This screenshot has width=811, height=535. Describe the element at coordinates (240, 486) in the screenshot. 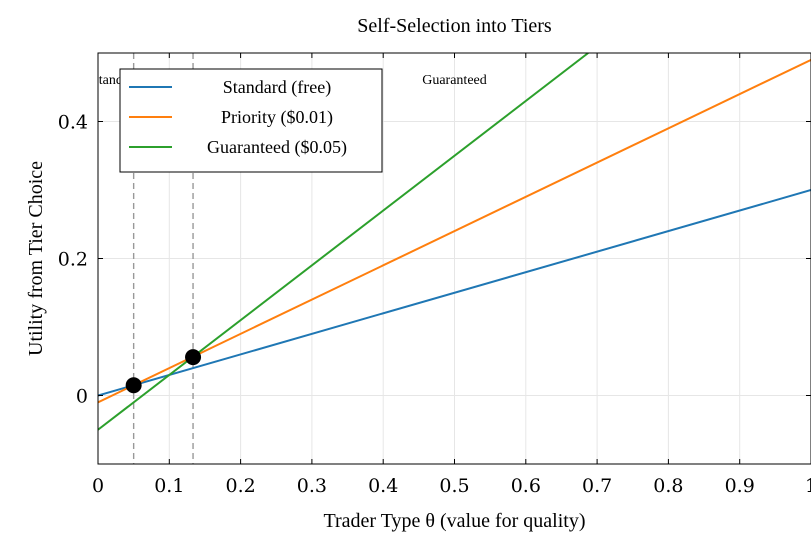

I see `x-tick-label: 0.2` at that location.